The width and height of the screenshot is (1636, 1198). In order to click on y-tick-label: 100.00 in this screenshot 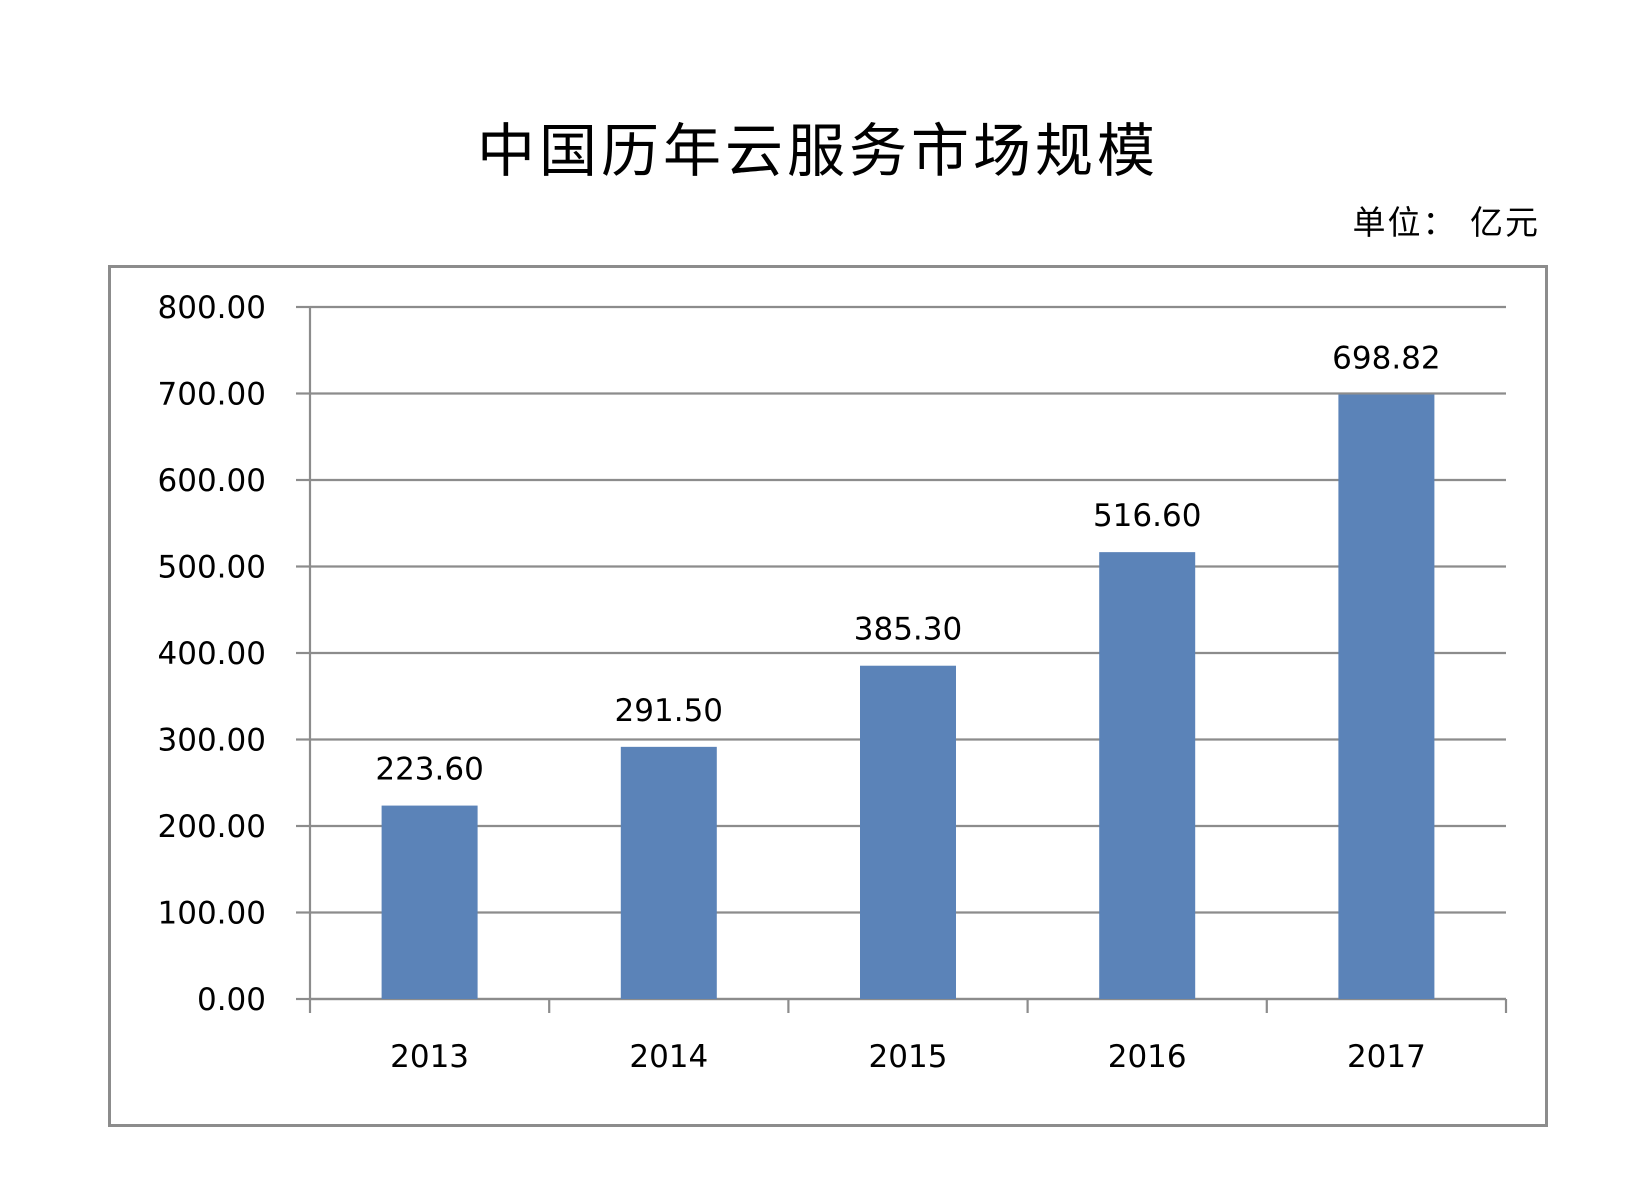, I will do `click(212, 914)`.